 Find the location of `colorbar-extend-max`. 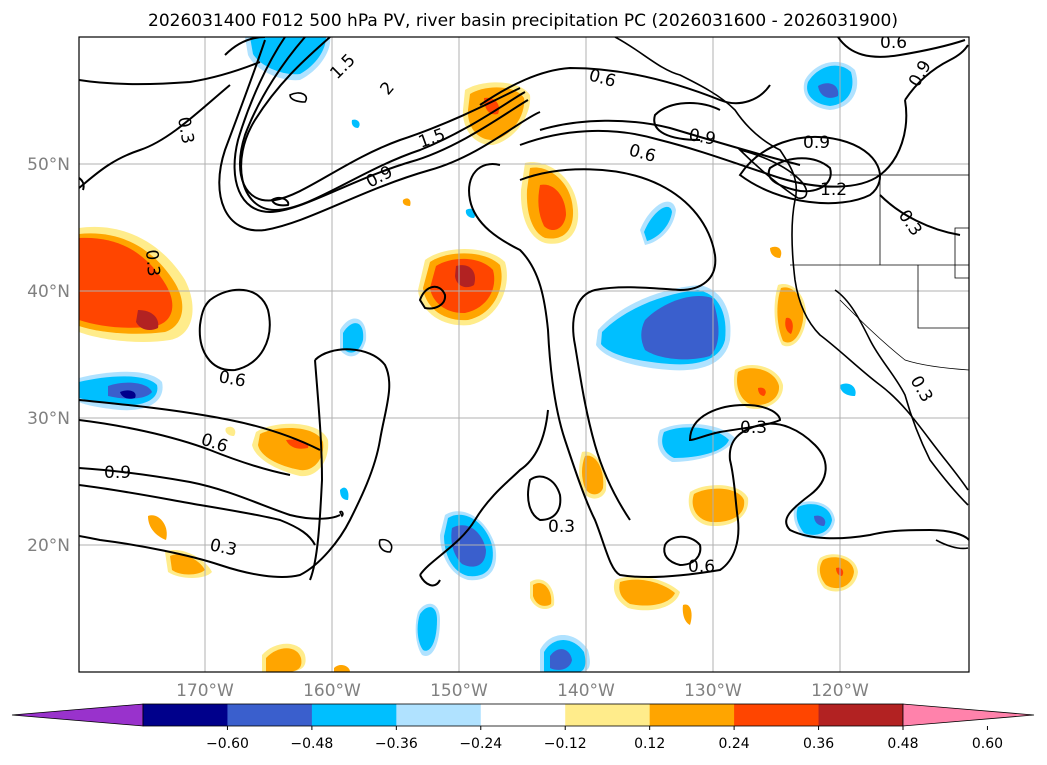

colorbar-extend-max is located at coordinates (968, 715).